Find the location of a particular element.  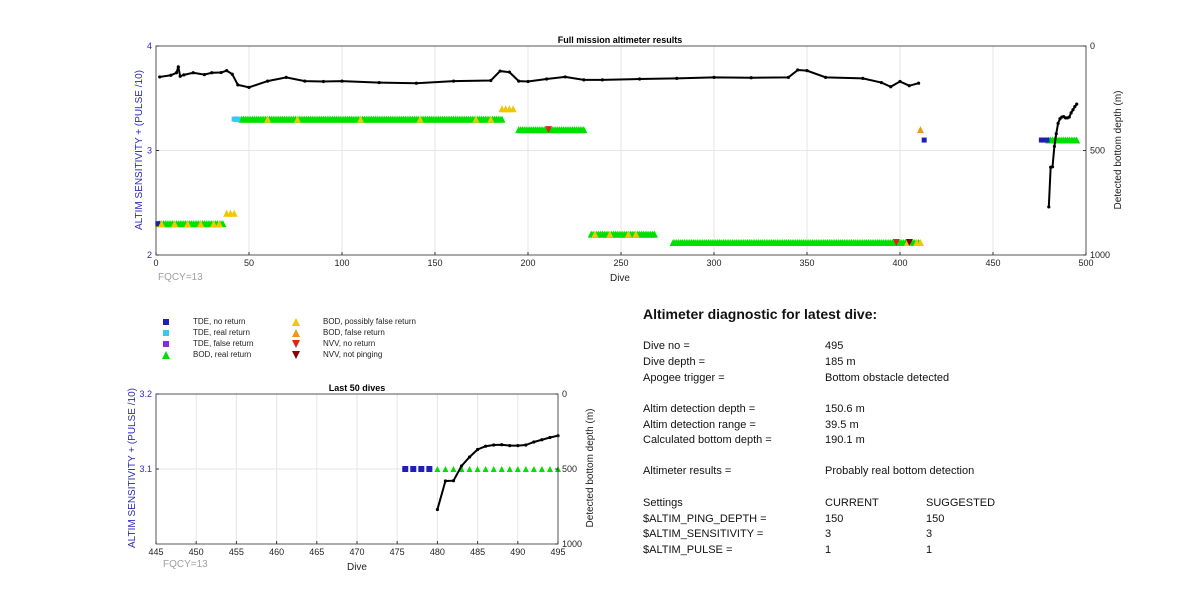

diagnostic-value: 150.6 m is located at coordinates (845, 409).